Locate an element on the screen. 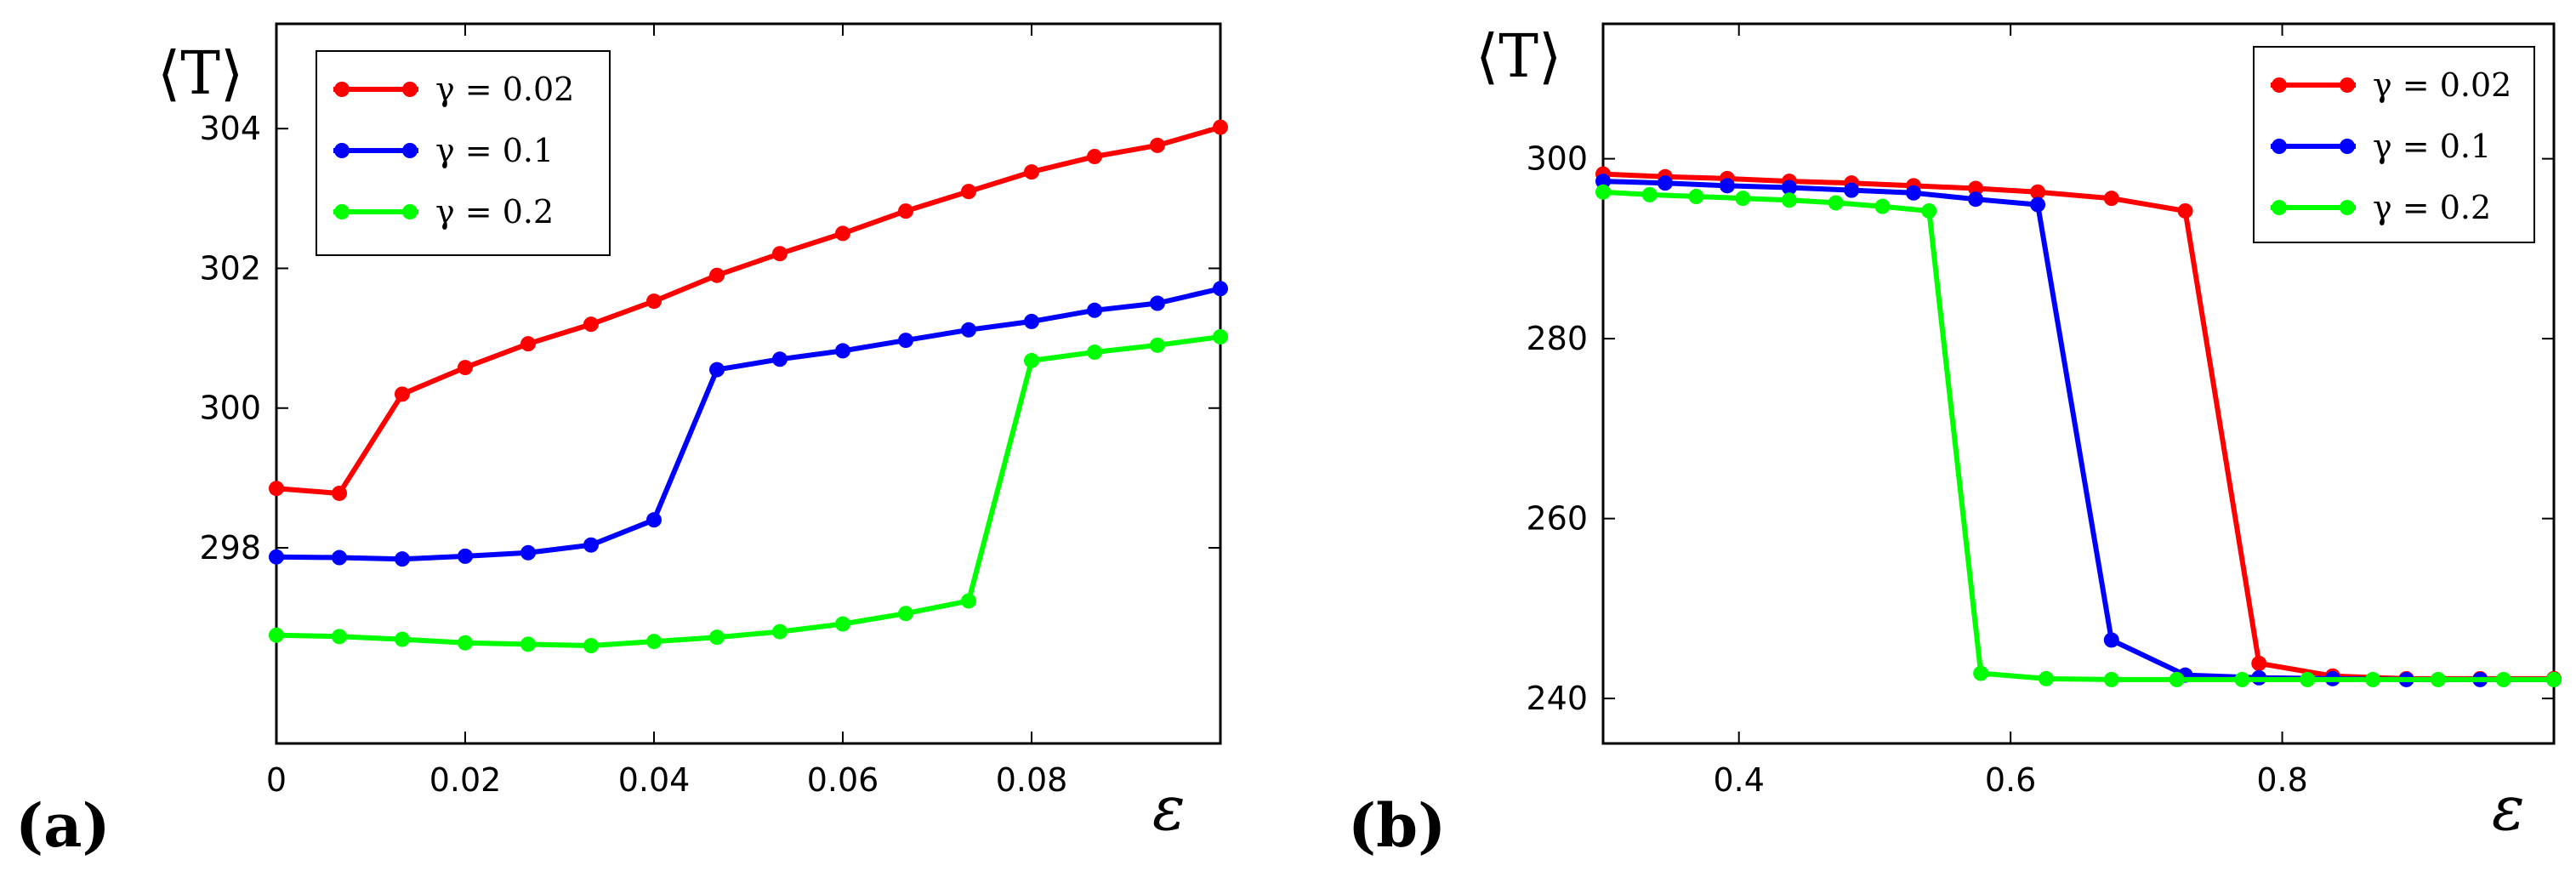  y-tick-label-b-0: 240 is located at coordinates (1557, 698).